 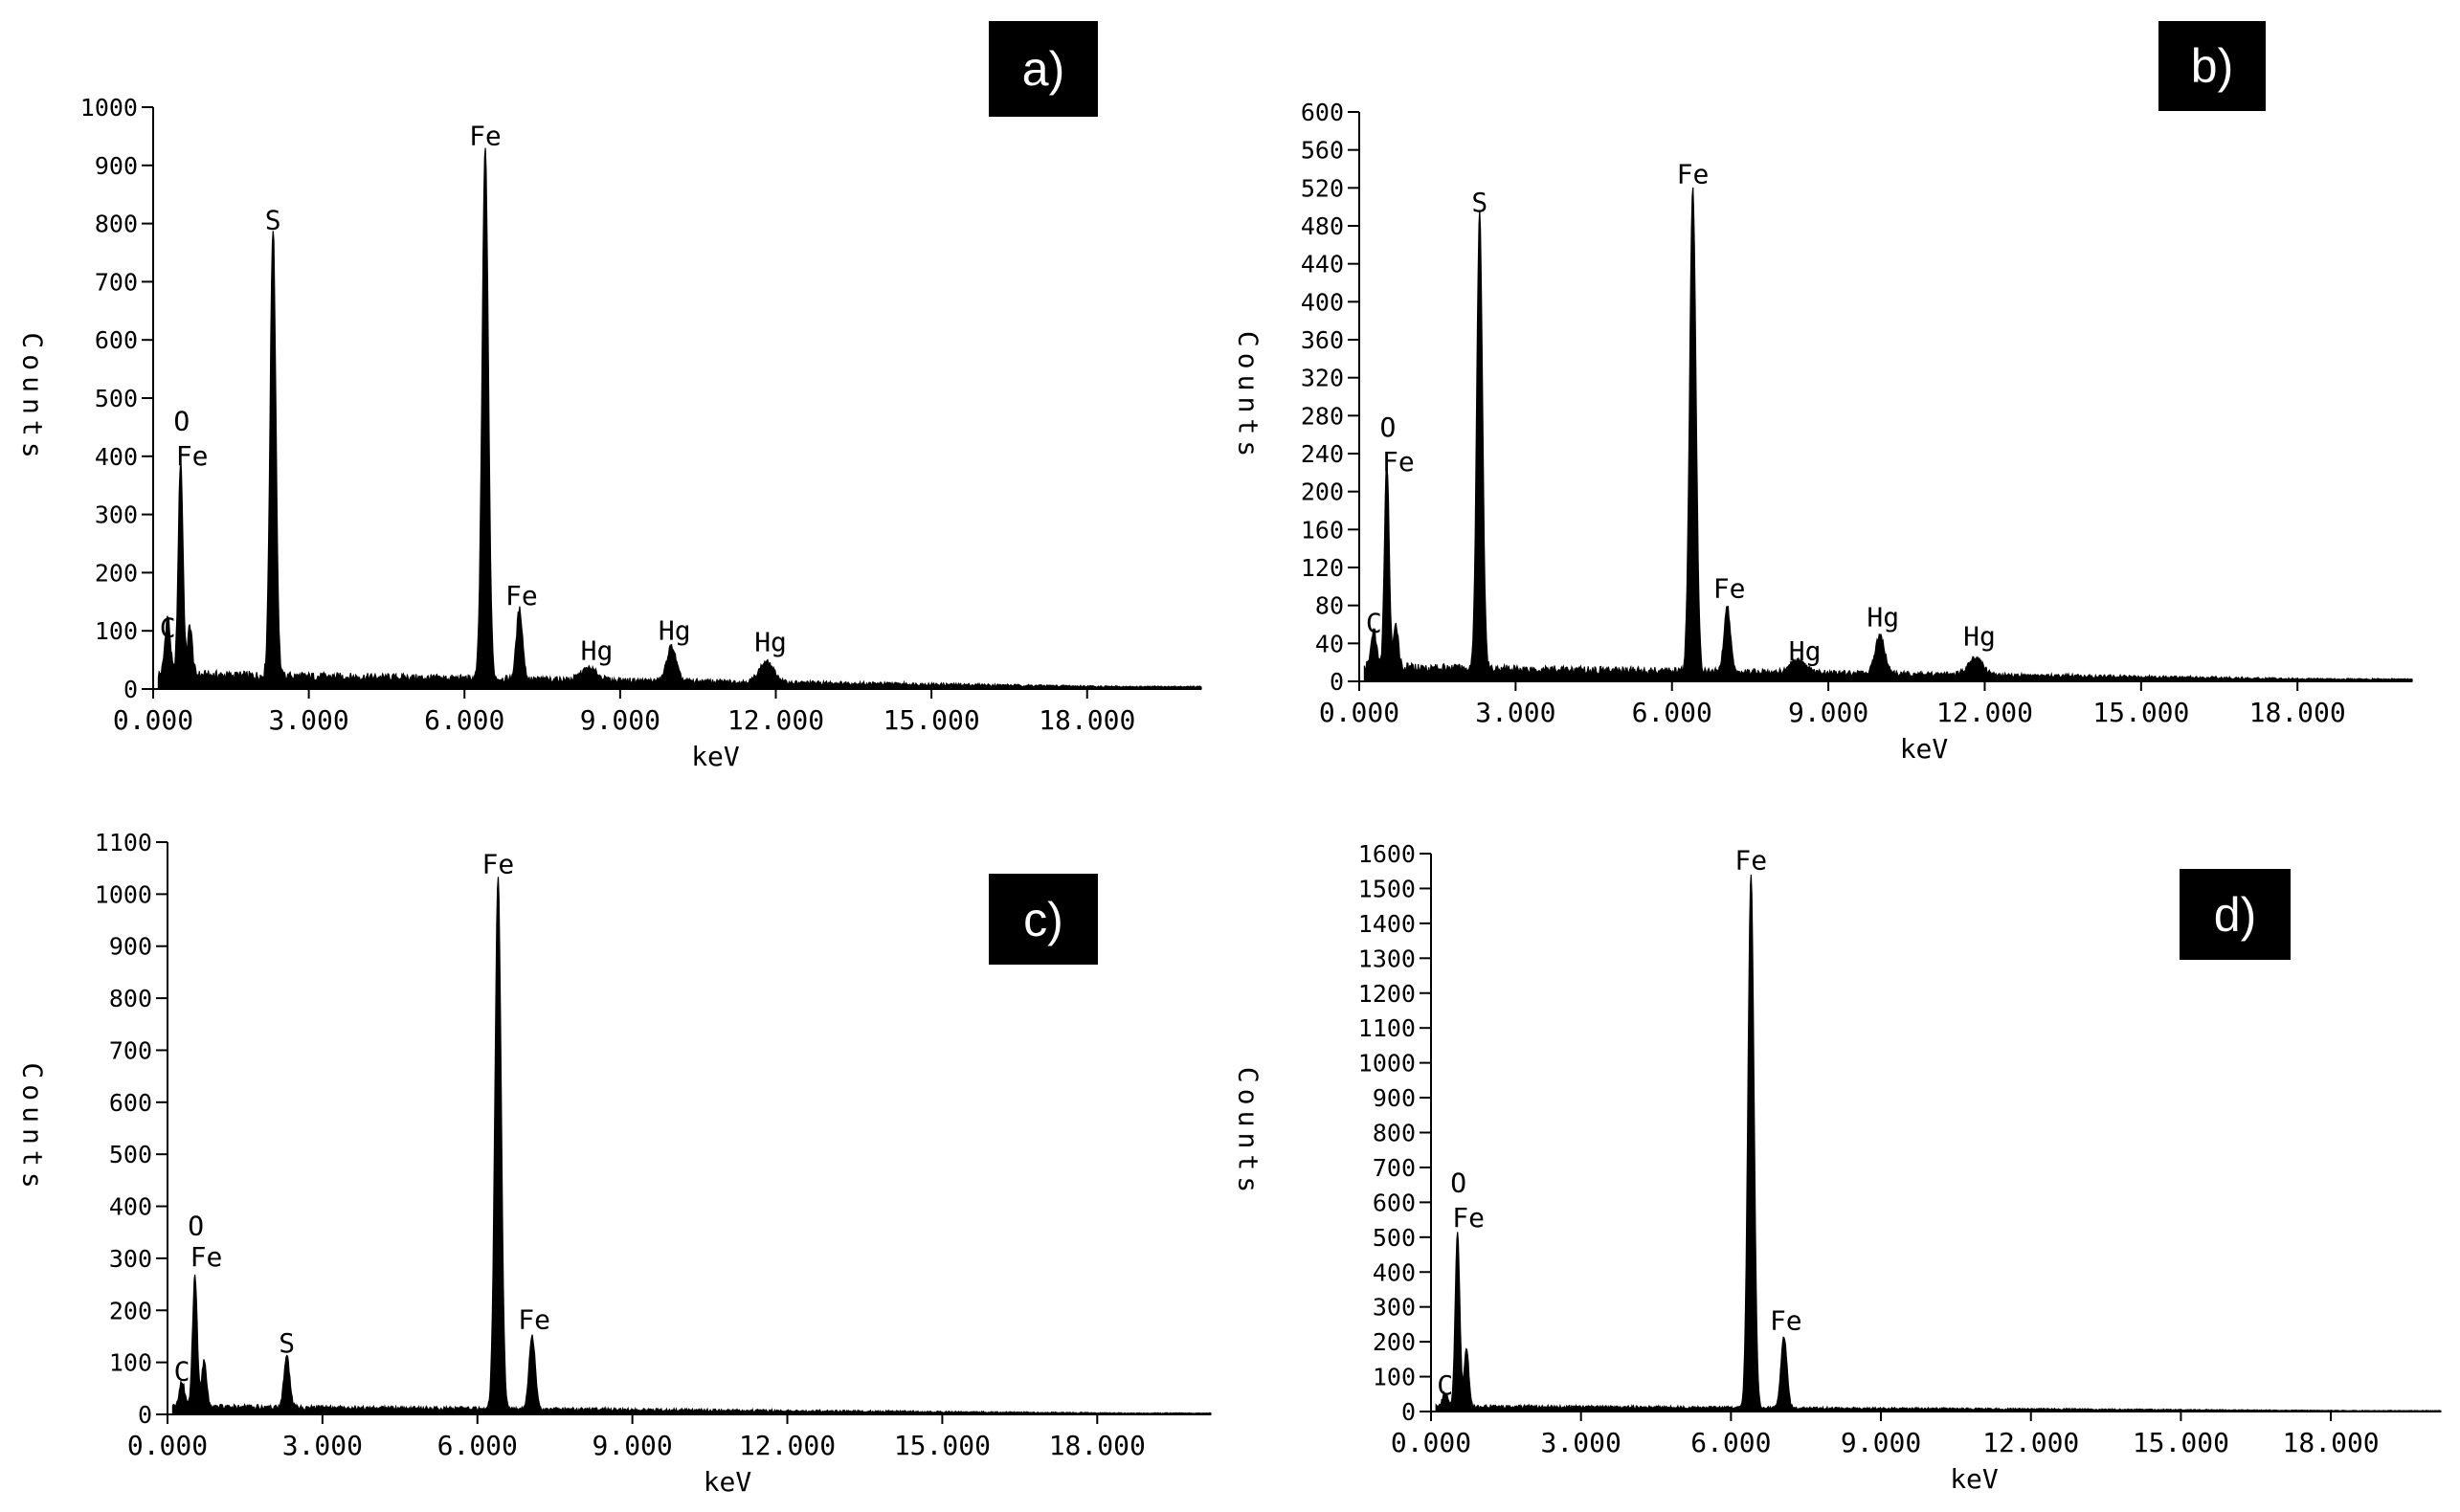 What do you see at coordinates (1322, 416) in the screenshot?
I see `y-tick-label: 280` at bounding box center [1322, 416].